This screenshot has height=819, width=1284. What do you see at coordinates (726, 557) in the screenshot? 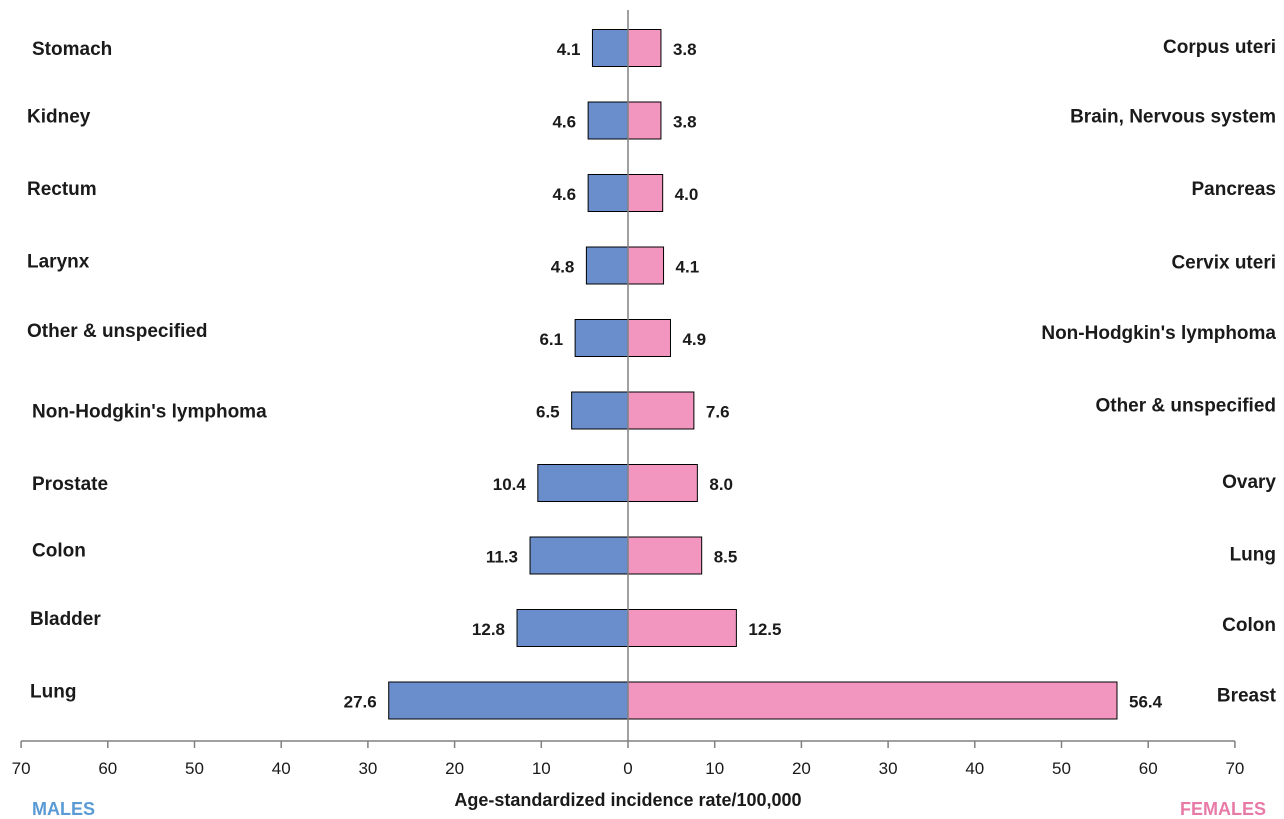
I see `female-value-label: 8.5` at bounding box center [726, 557].